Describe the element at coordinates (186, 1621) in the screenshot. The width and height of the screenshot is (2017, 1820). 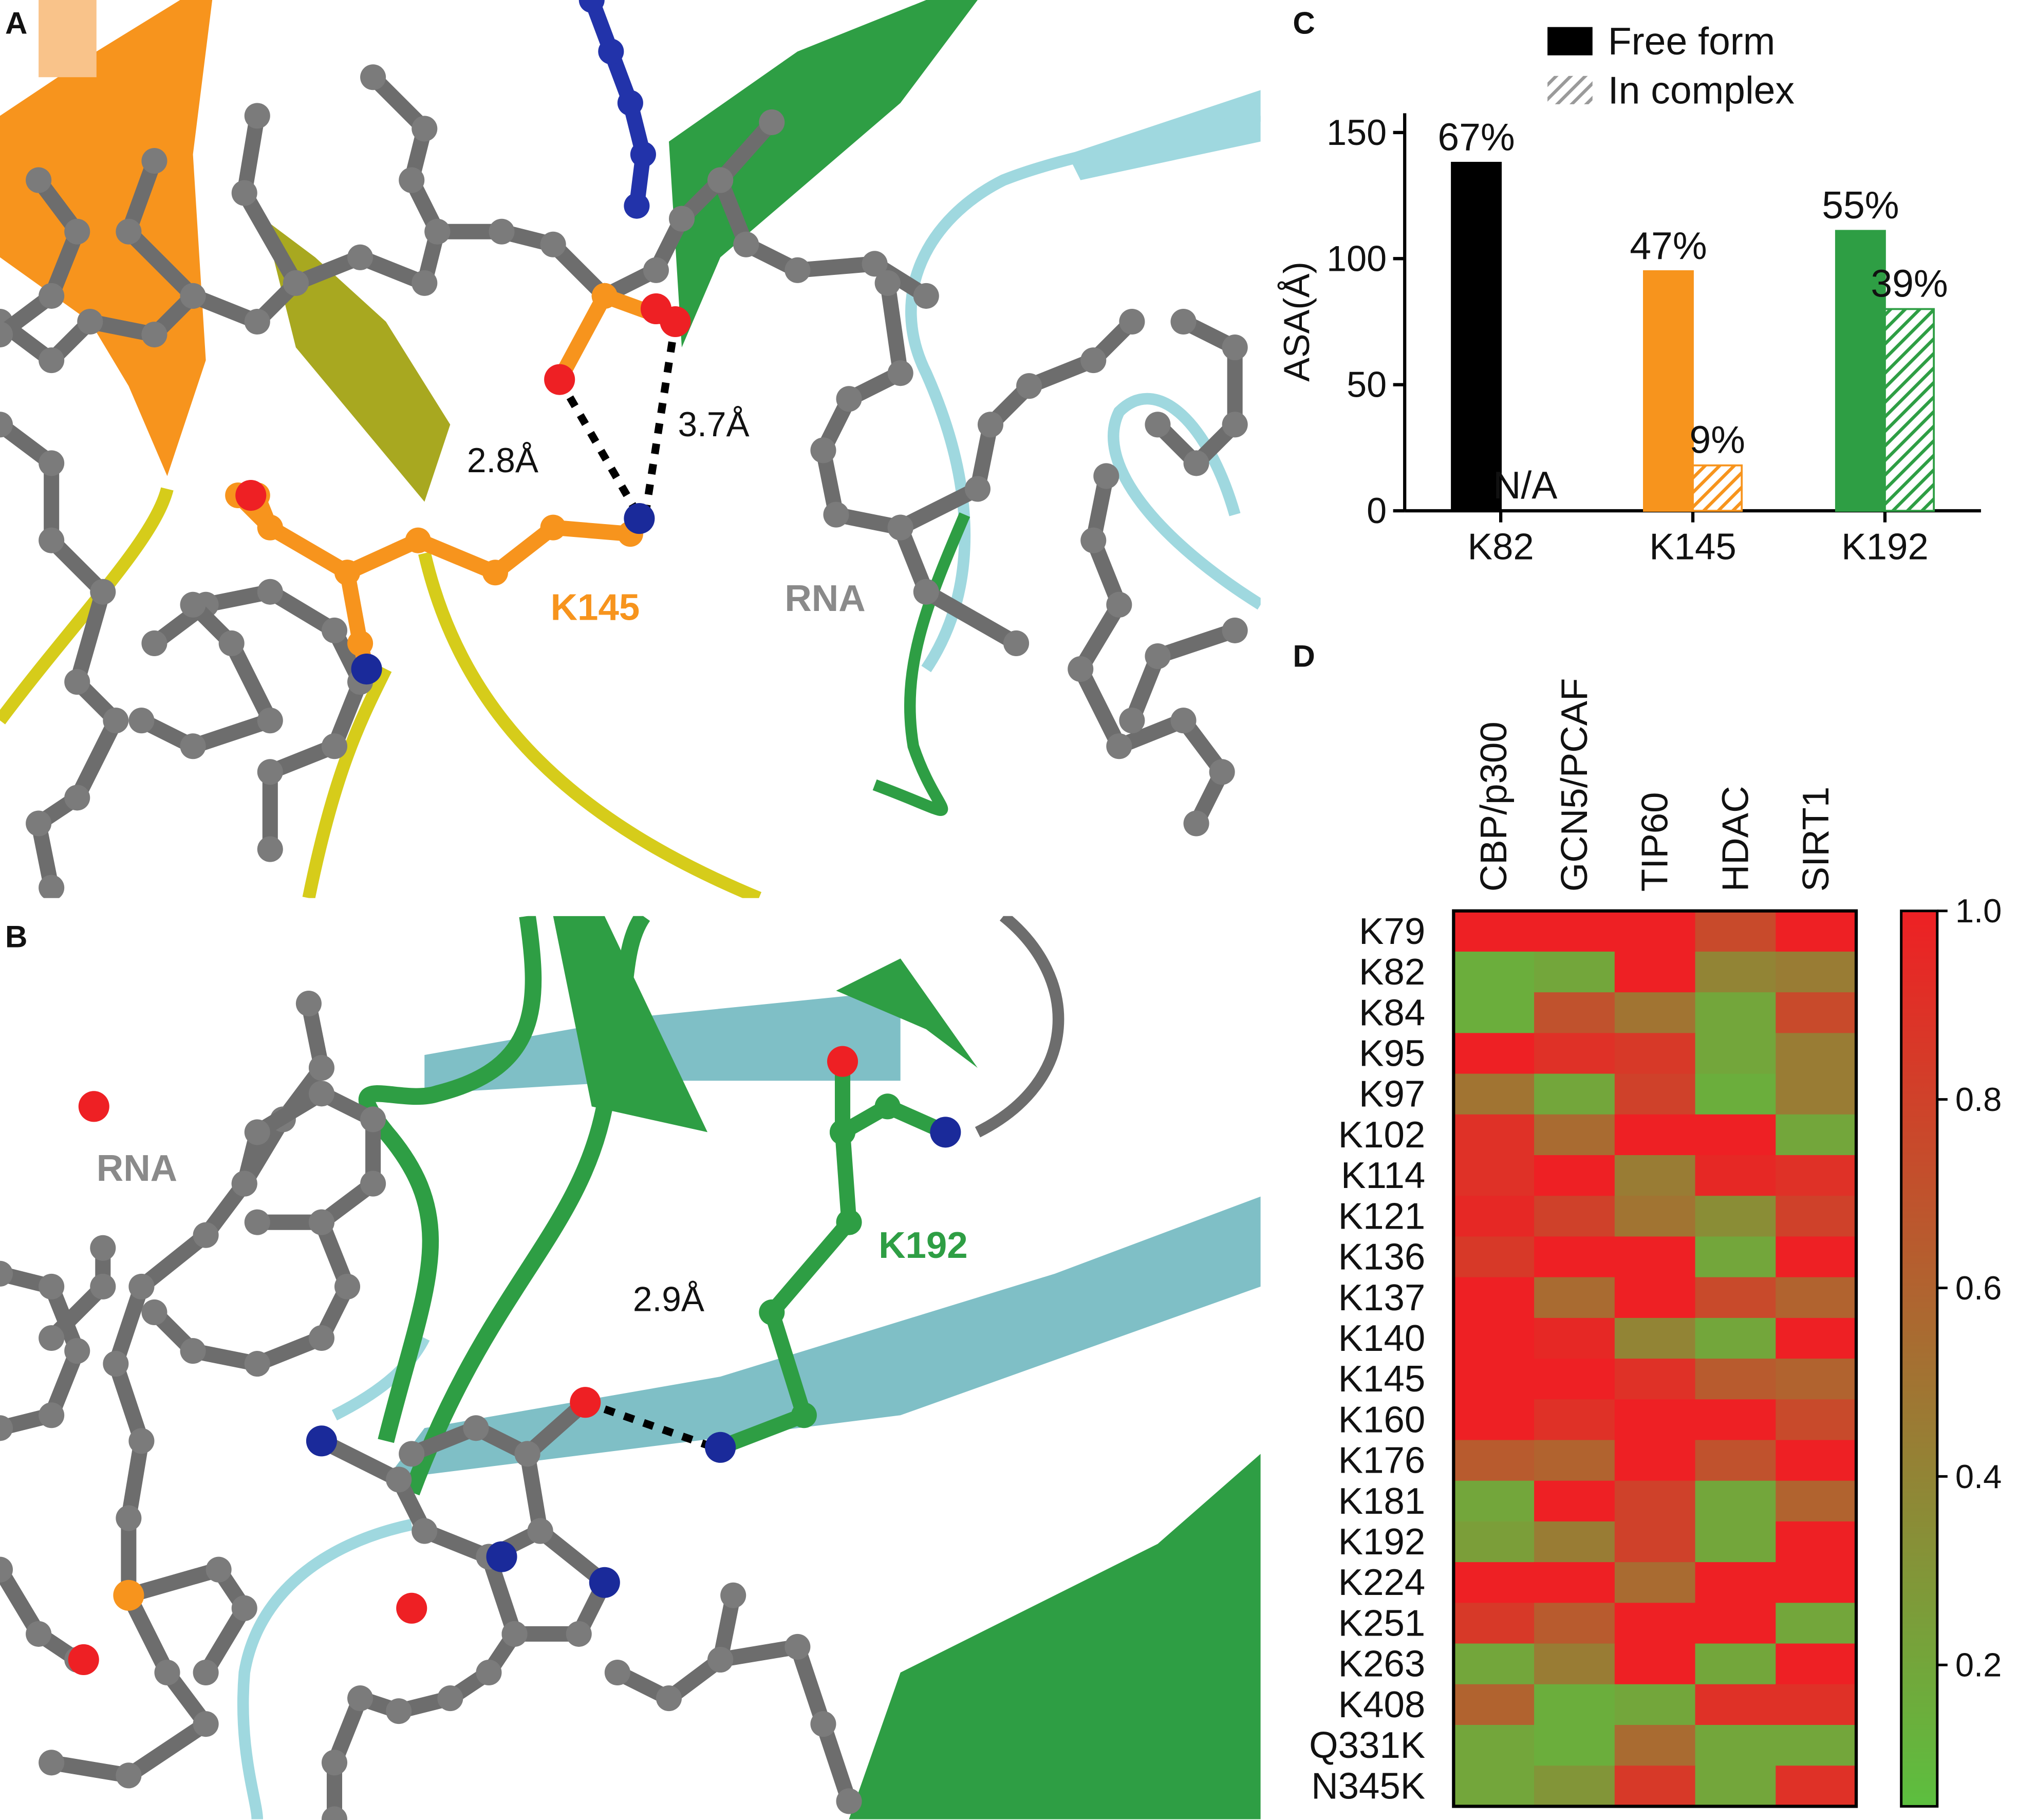
I see `bond` at that location.